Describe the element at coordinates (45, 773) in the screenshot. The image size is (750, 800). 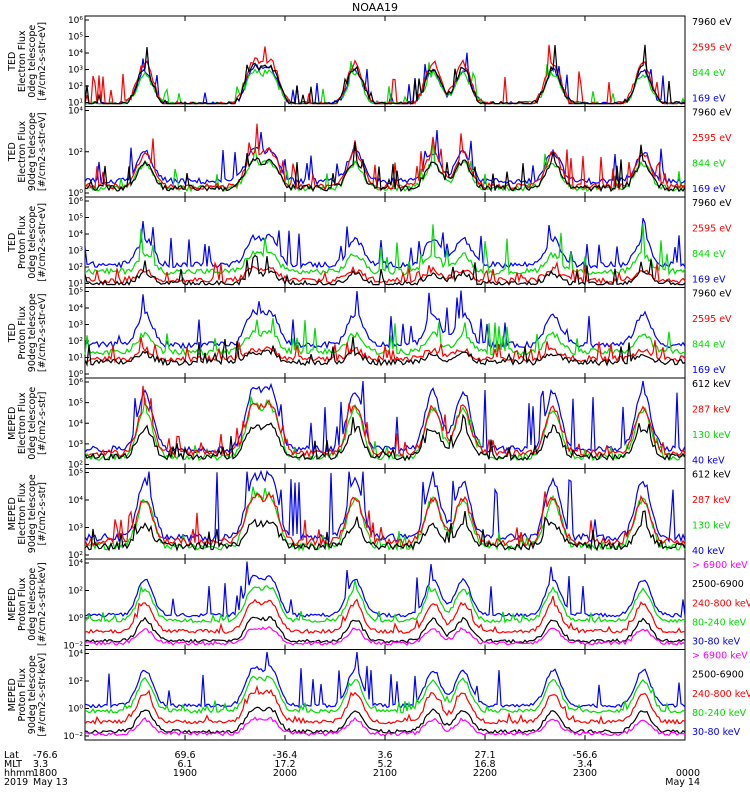
I see `x-tick-label: 1800` at that location.